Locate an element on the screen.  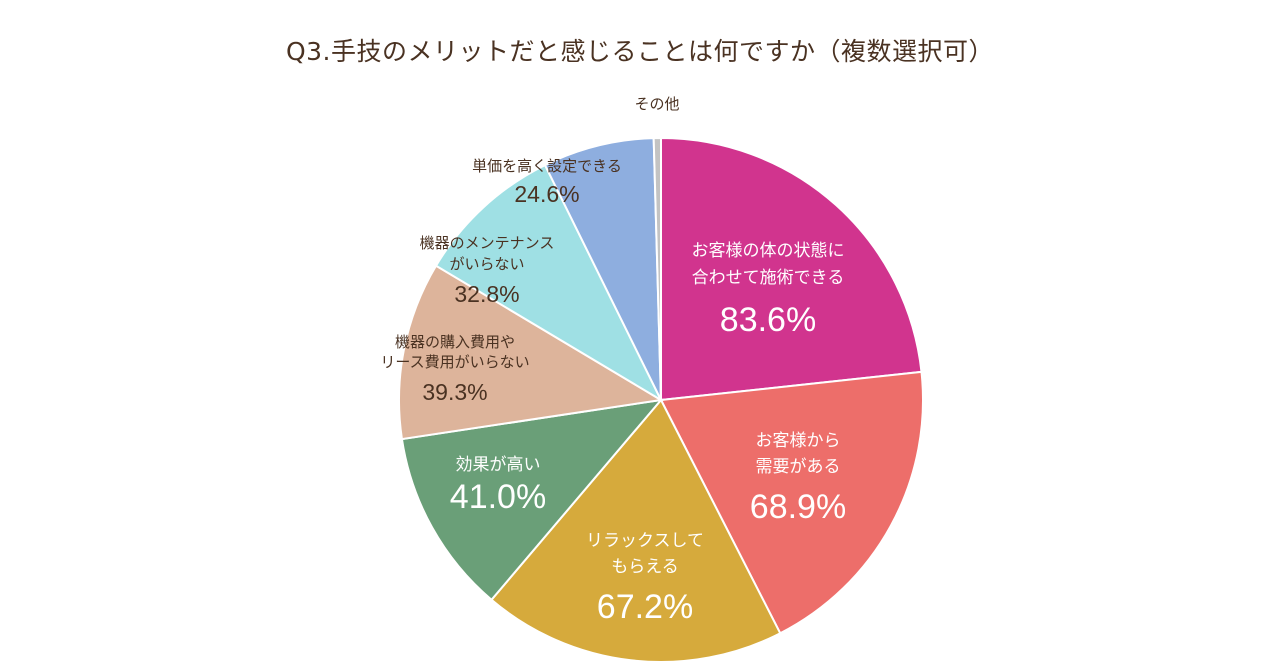
slice-value-label: 39.3% is located at coordinates (454, 392).